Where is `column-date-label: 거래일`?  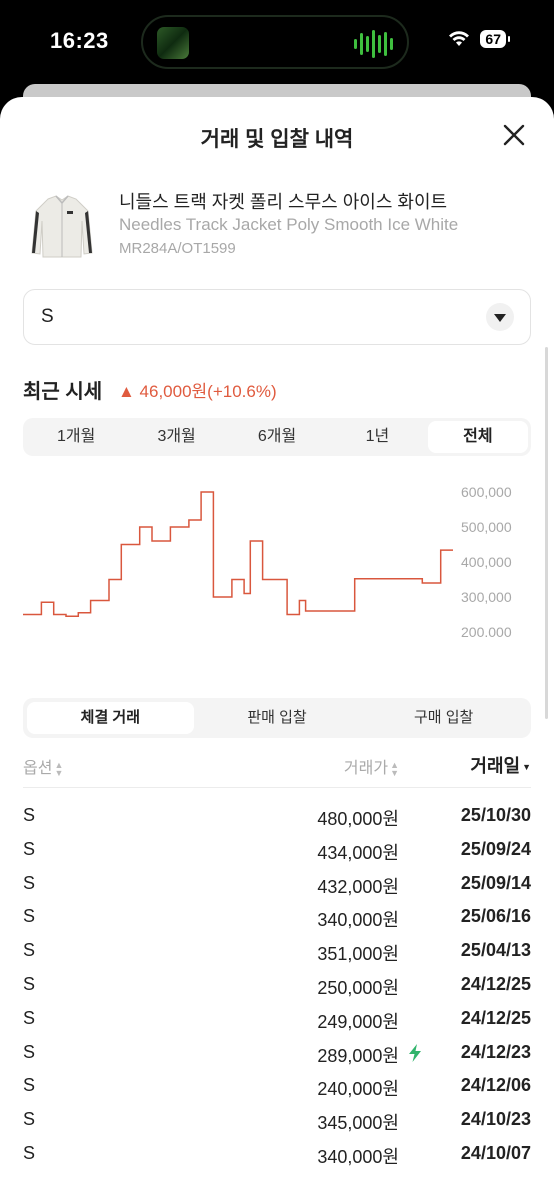
column-date-label: 거래일 is located at coordinates (495, 766).